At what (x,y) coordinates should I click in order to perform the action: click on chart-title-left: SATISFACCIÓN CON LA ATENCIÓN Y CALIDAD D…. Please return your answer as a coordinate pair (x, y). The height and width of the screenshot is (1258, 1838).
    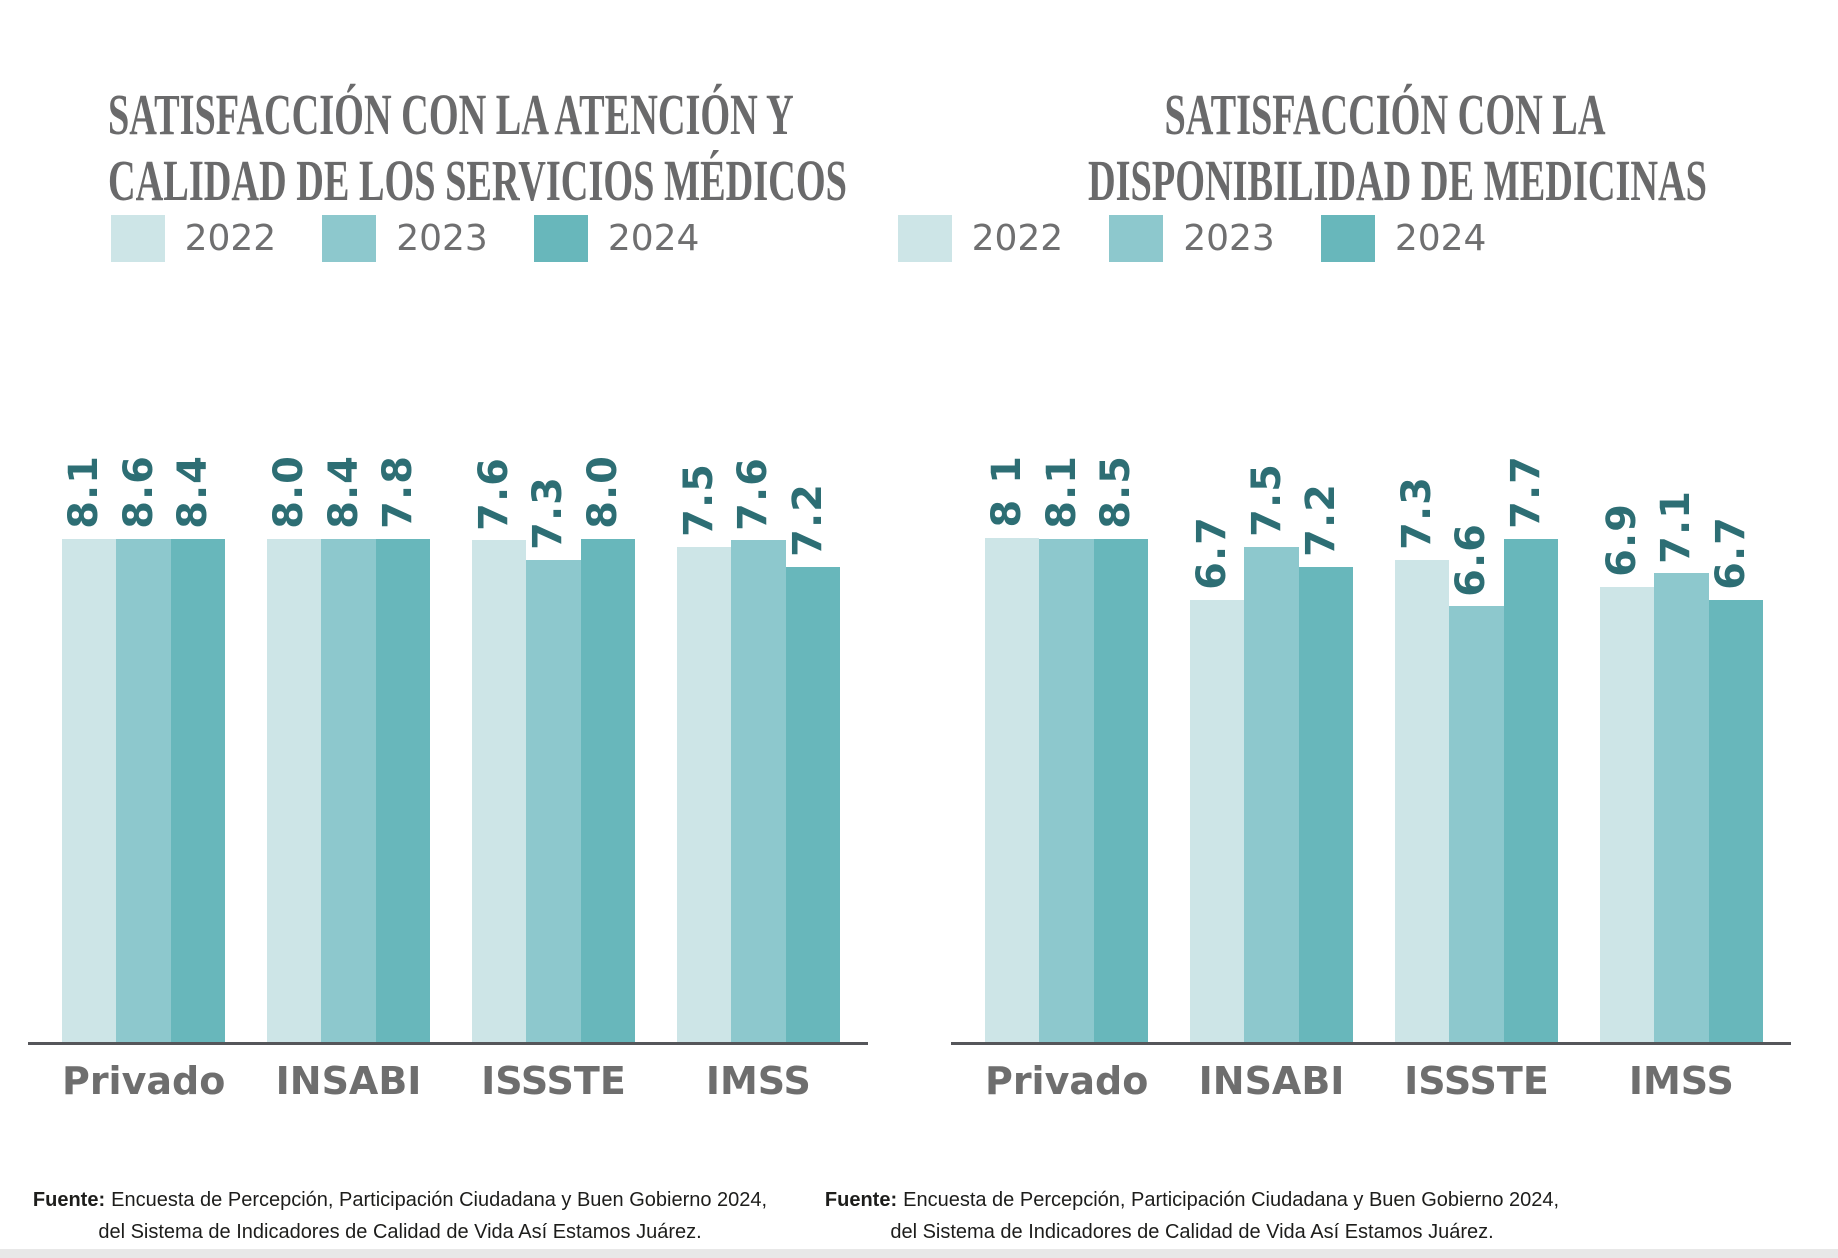
    Looking at the image, I should click on (427, 148).